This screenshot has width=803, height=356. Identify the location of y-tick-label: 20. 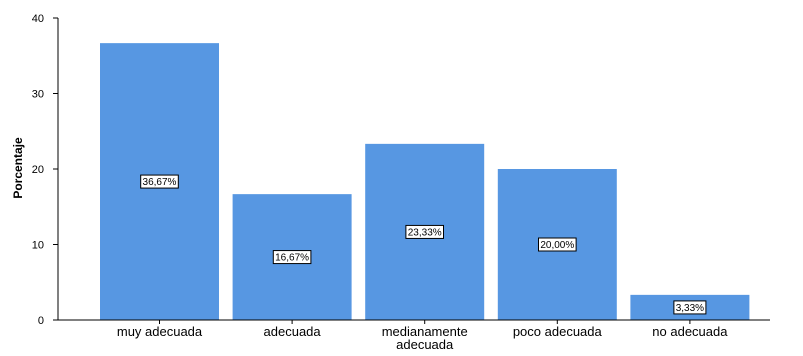
(38, 170).